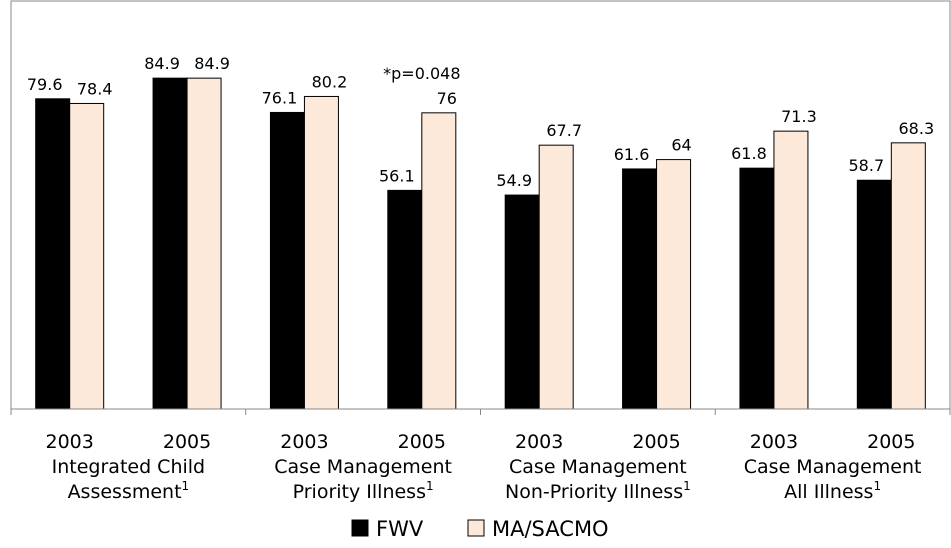 The height and width of the screenshot is (548, 951). Describe the element at coordinates (363, 491) in the screenshot. I see `x-group-label: Priority Illness1` at that location.